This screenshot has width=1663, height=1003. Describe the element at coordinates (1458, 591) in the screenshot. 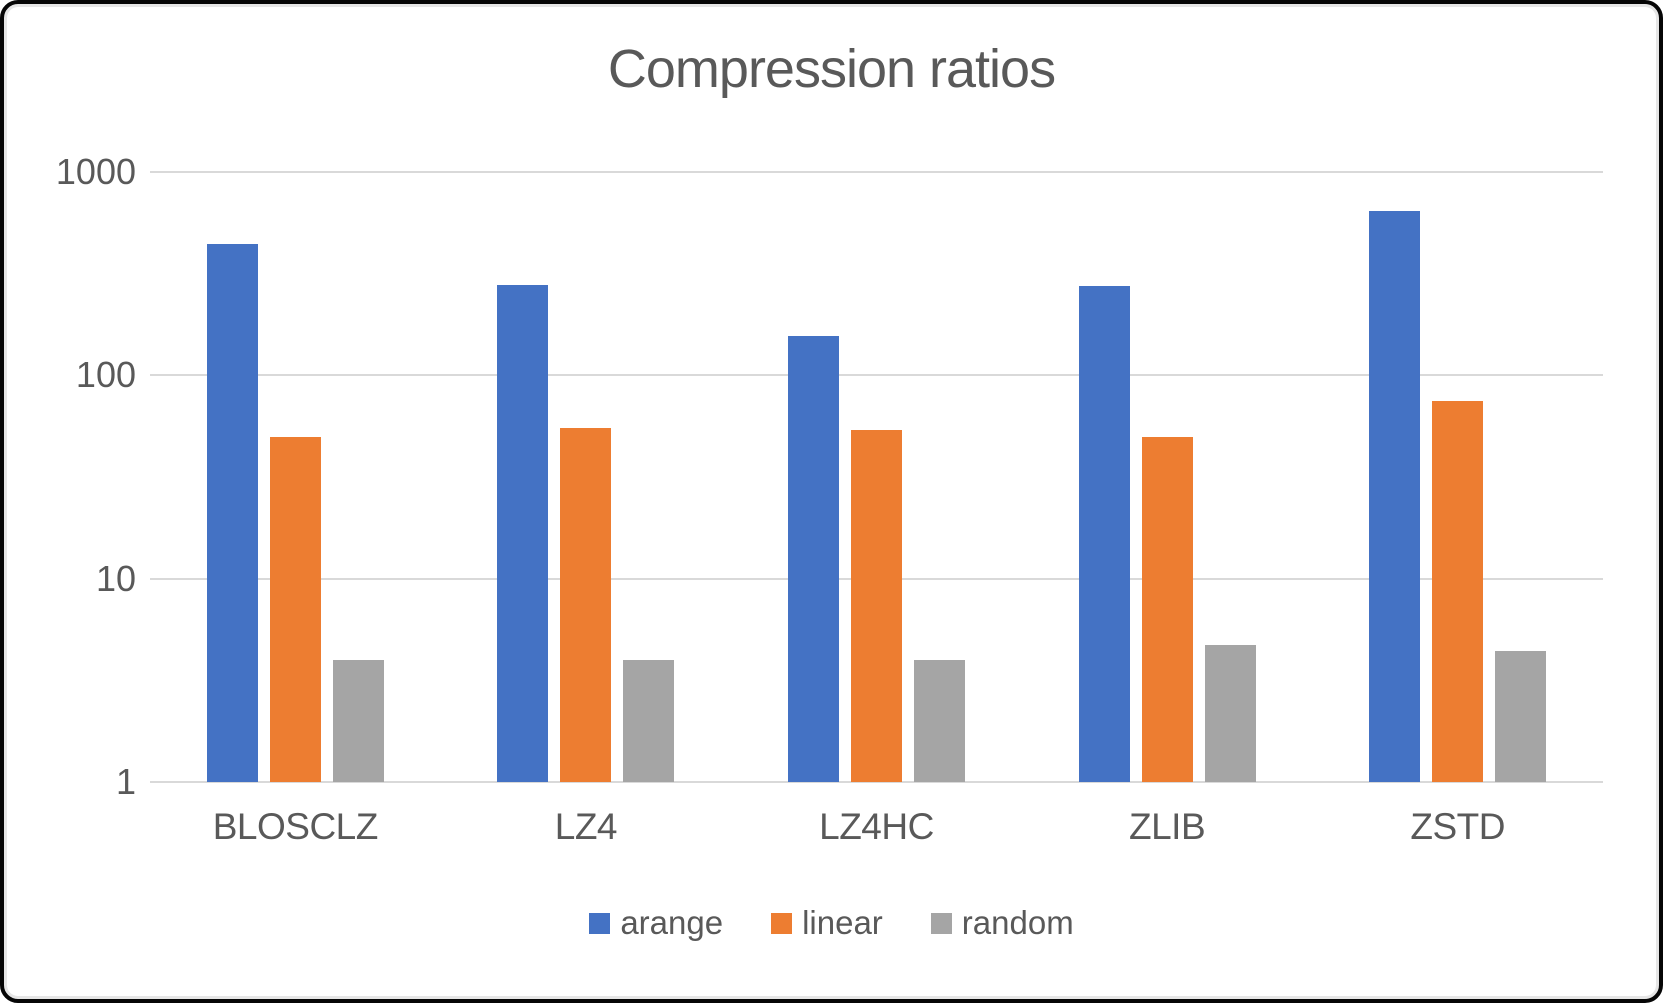

I see `bar-linear-zstd` at that location.